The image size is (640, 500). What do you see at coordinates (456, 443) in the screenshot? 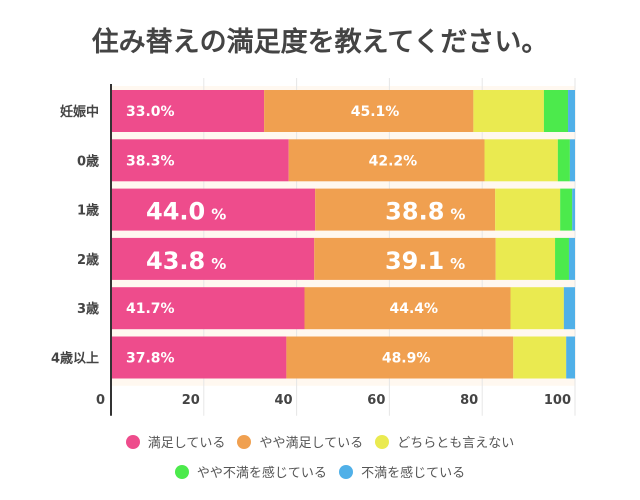
I see `legend-label: どちらとも言えない` at bounding box center [456, 443].